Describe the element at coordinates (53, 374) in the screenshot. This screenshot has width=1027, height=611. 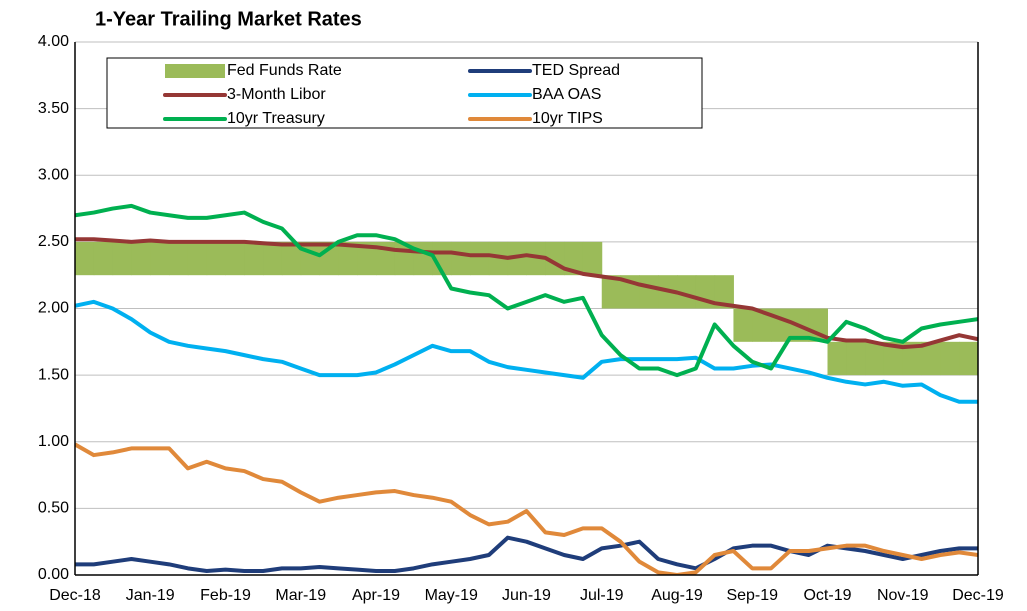
I see `y-tick-label: 1.50` at that location.